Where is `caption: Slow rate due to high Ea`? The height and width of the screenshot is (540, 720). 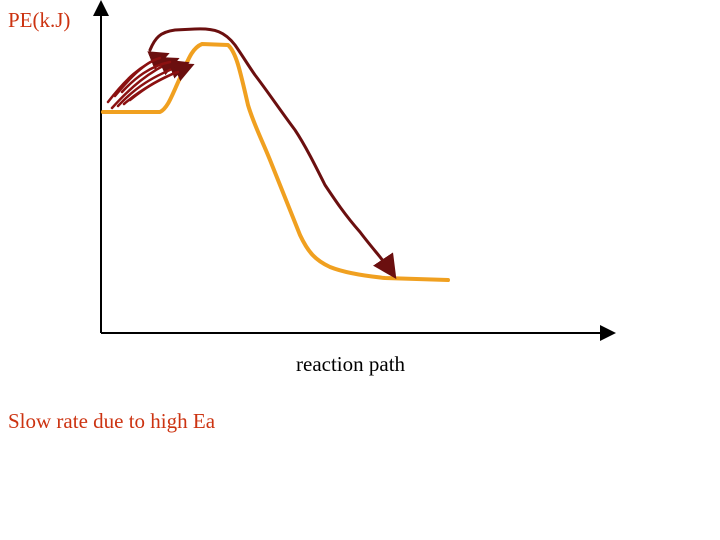
caption: Slow rate due to high Ea is located at coordinates (112, 421).